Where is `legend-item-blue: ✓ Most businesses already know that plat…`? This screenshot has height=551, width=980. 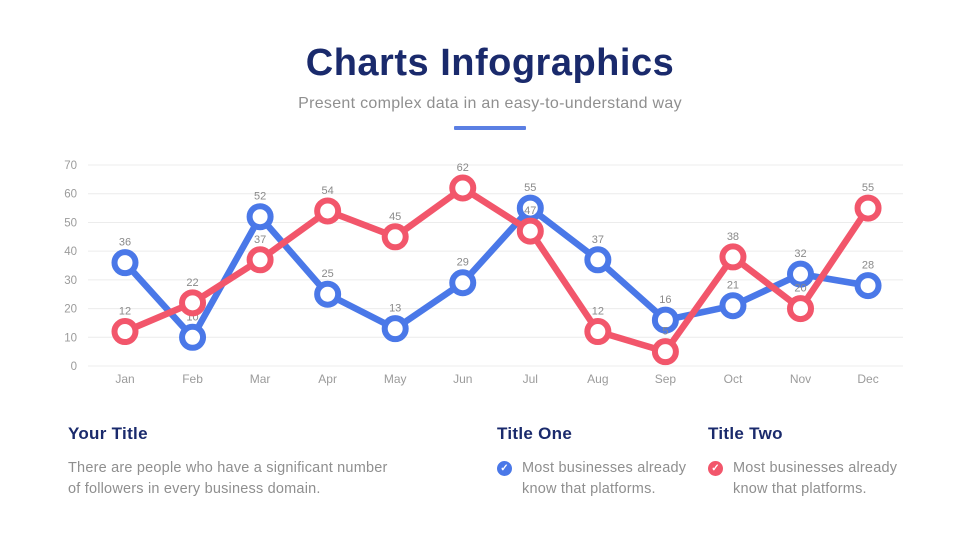 legend-item-blue: ✓ Most businesses already know that plat… is located at coordinates (599, 479).